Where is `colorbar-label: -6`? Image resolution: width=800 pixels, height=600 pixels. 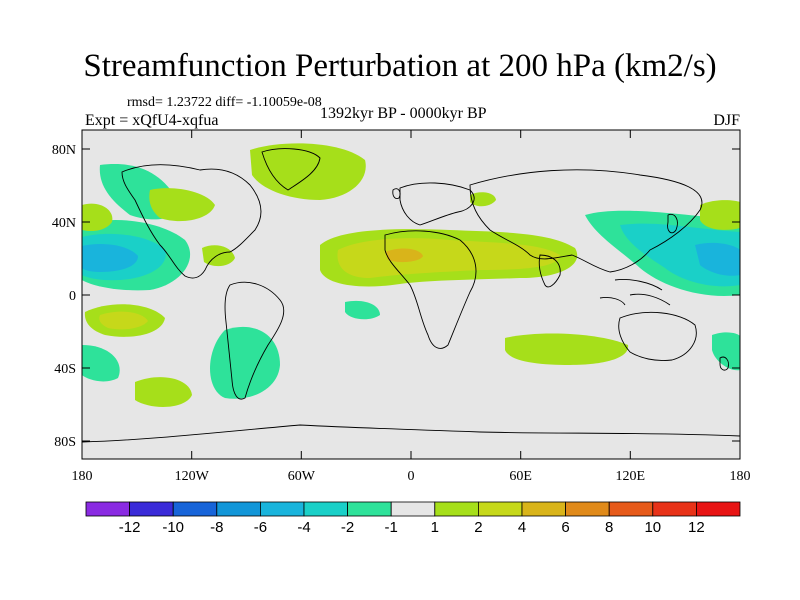
colorbar-label: -6 is located at coordinates (260, 527).